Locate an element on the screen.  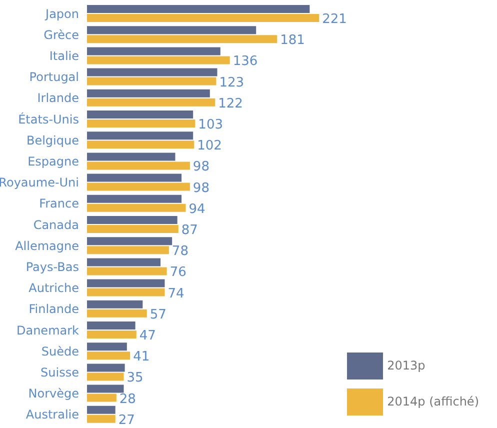
y-tick-label: Autriche is located at coordinates (53, 288).